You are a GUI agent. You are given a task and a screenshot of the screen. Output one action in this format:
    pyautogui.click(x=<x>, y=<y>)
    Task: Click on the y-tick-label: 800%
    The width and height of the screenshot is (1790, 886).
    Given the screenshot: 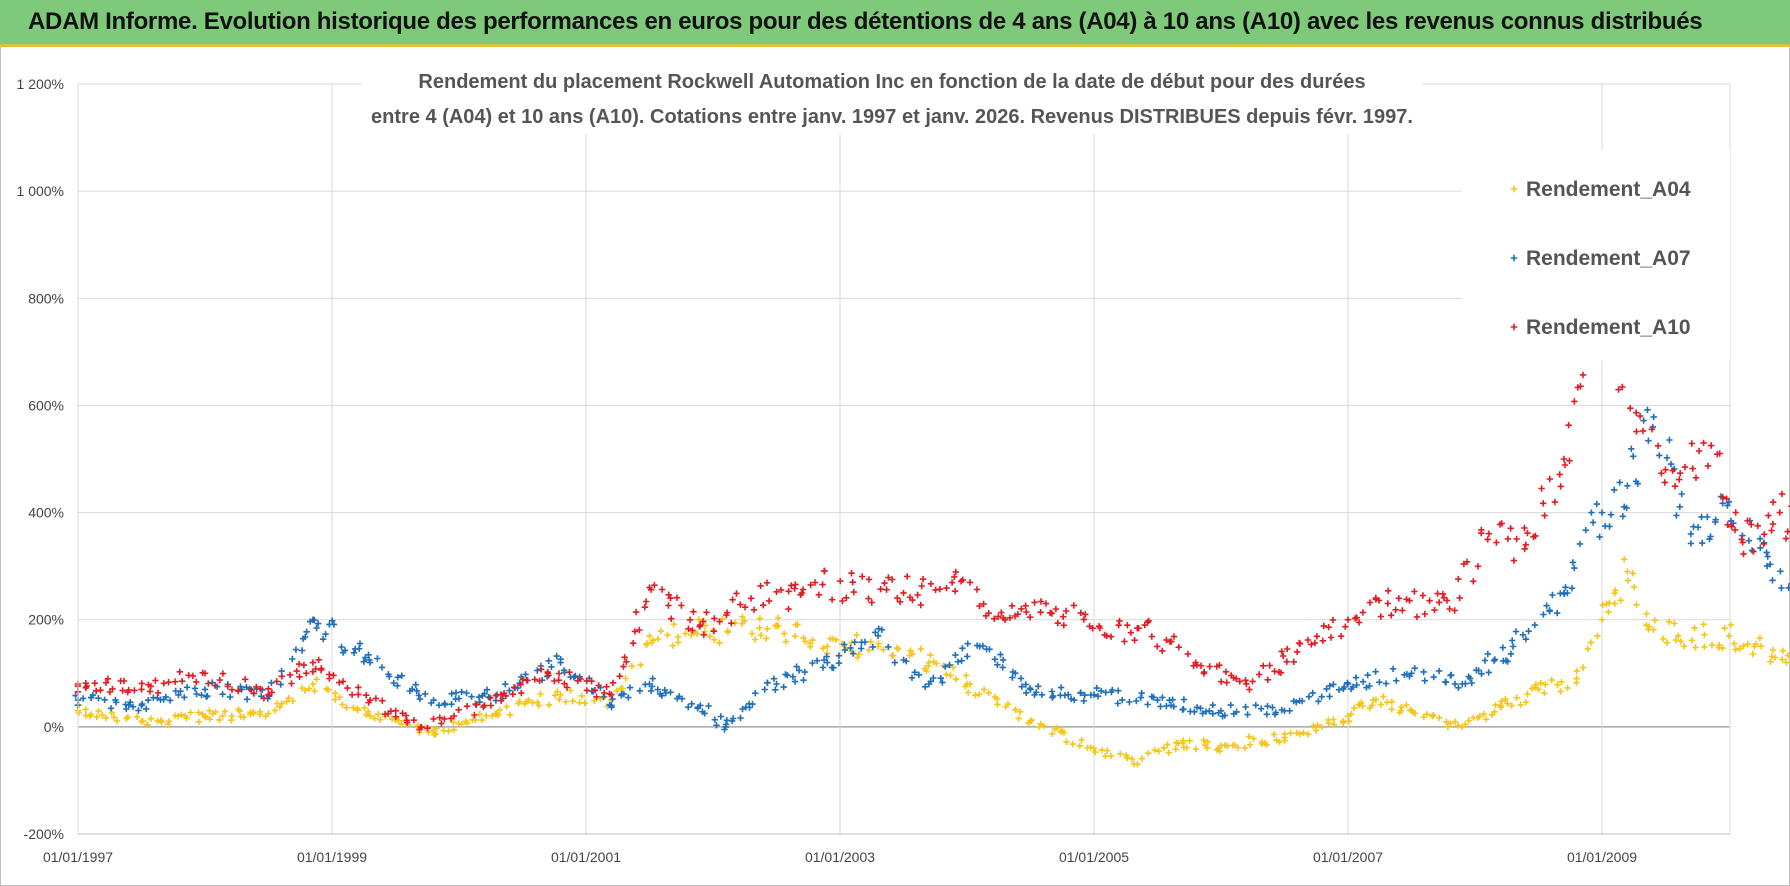 What is the action you would take?
    pyautogui.click(x=46, y=298)
    